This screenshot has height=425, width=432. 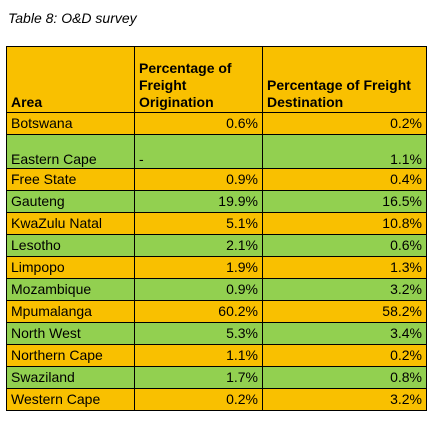 What do you see at coordinates (70, 79) in the screenshot?
I see `header-area: Area` at bounding box center [70, 79].